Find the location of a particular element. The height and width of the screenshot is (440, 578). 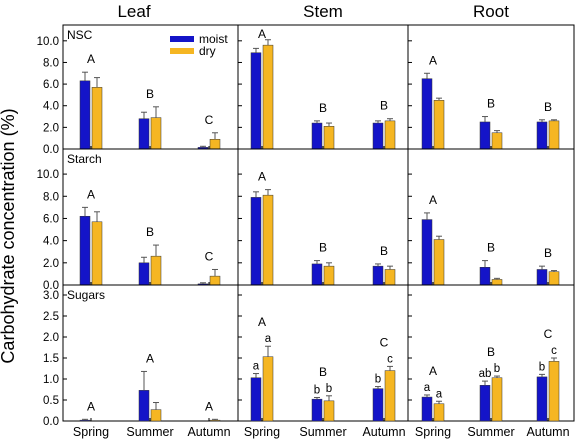

group-letter-leaf-starch-2: C is located at coordinates (209, 256).